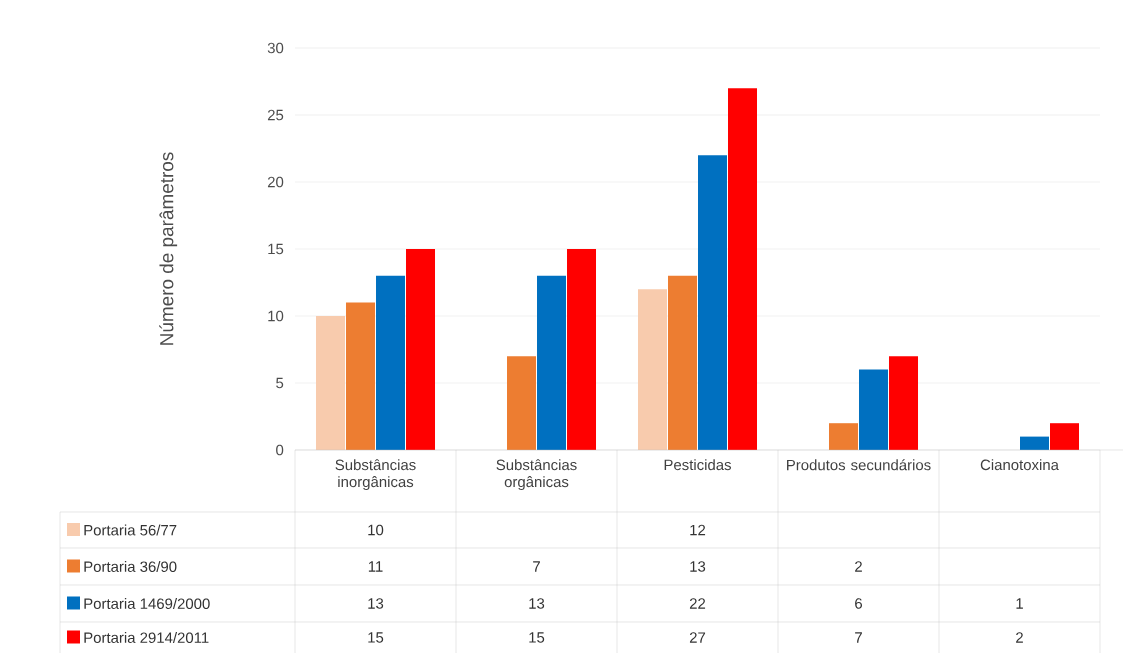  What do you see at coordinates (697, 603) in the screenshot?
I see `data-label: 22` at bounding box center [697, 603].